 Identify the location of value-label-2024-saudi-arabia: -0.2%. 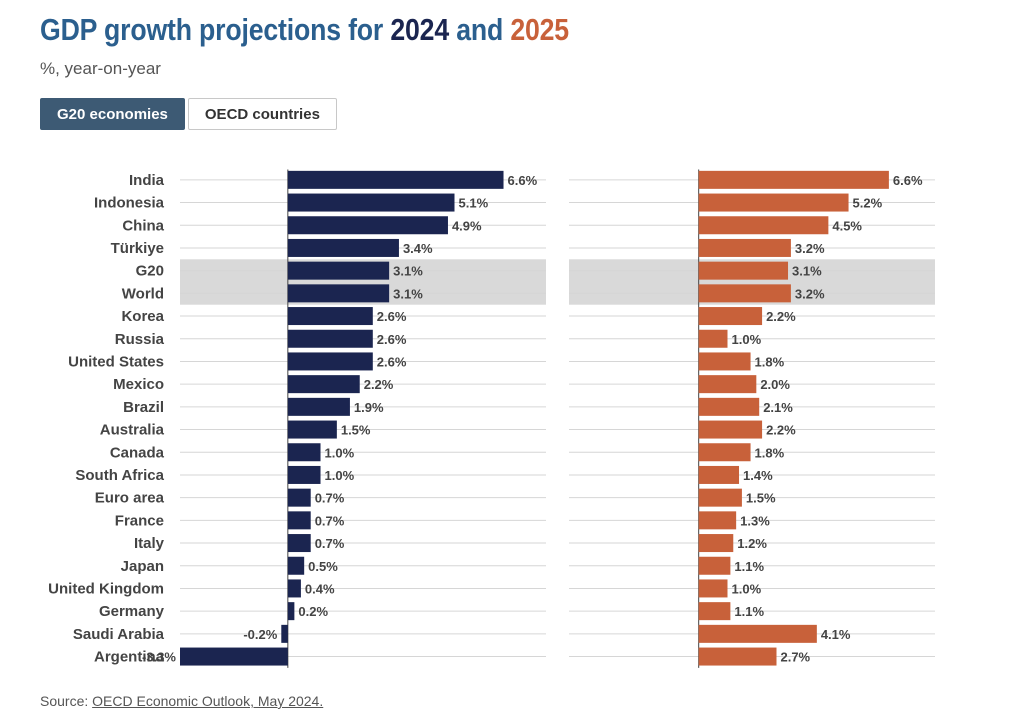
(260, 634).